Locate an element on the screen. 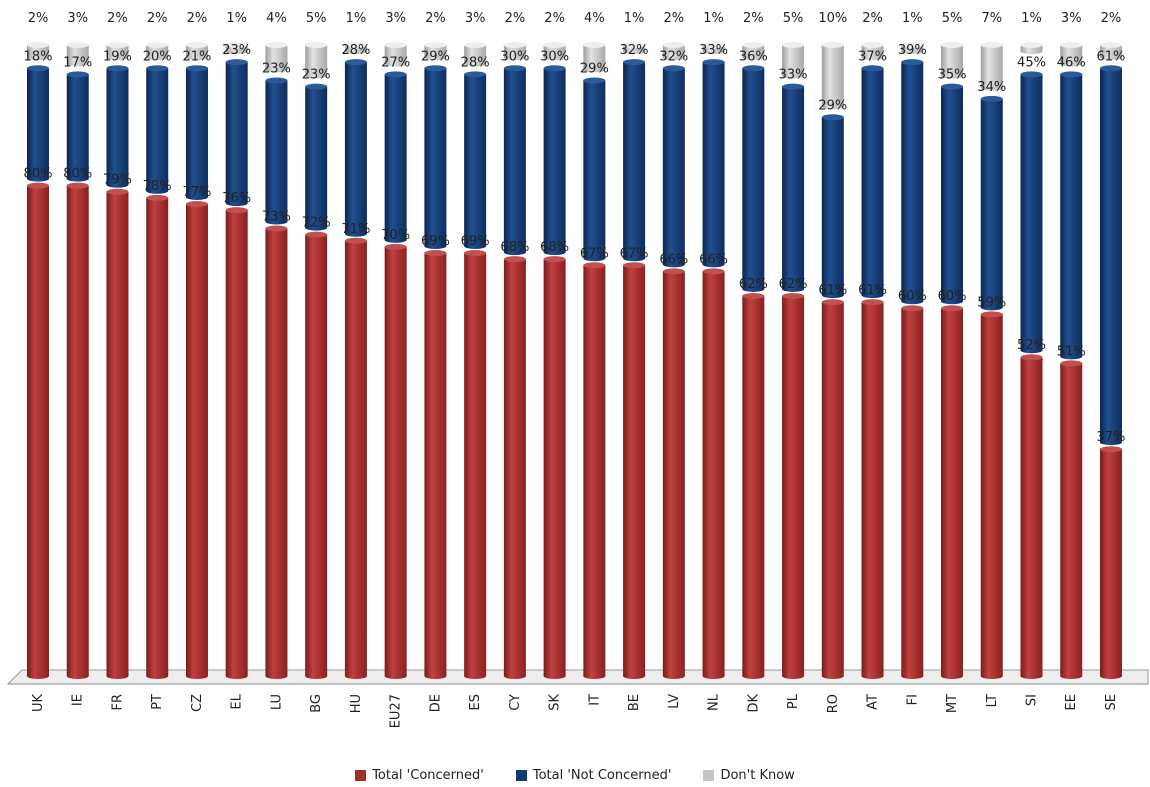  bar-dont-know-cap-bg is located at coordinates (316, 45).